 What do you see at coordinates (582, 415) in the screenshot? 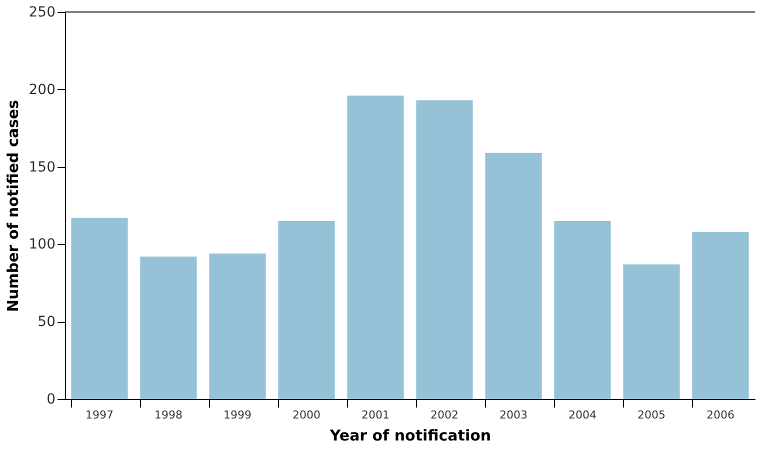
I see `x-tick-label: 2004` at bounding box center [582, 415].